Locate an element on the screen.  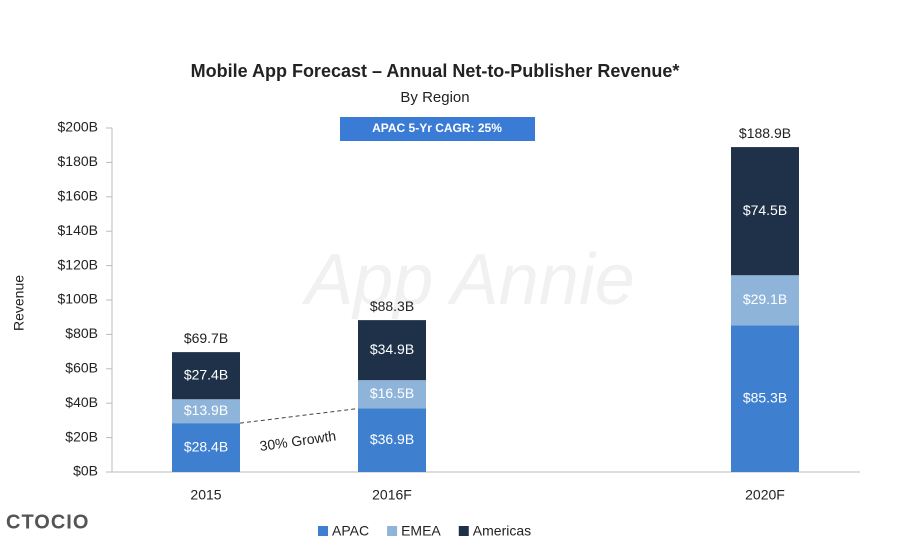
x-tick-label: 2020F is located at coordinates (765, 495).